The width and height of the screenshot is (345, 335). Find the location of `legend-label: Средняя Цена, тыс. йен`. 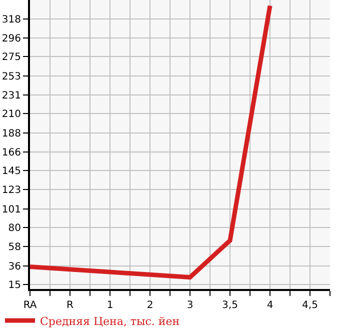

legend-label: Средняя Цена, тыс. йен is located at coordinates (110, 321).